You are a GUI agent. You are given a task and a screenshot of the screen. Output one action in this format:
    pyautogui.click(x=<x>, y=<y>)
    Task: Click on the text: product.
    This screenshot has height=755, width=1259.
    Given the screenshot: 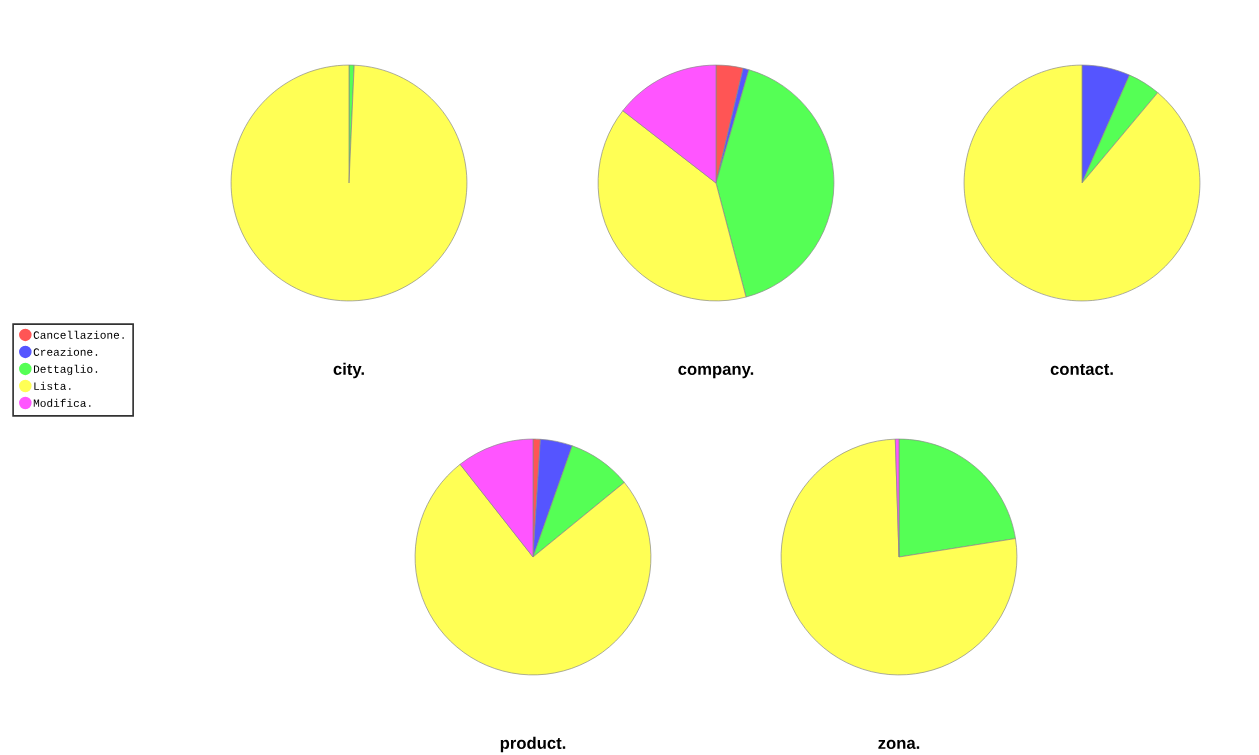 What is the action you would take?
    pyautogui.click(x=533, y=744)
    